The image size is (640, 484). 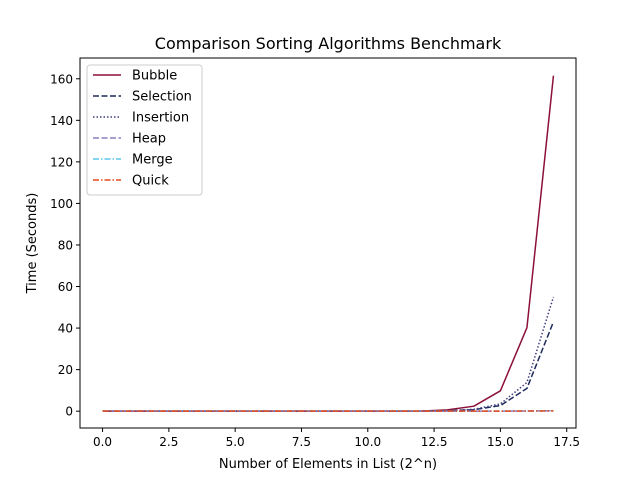 What do you see at coordinates (566, 442) in the screenshot?
I see `x-tick-label: 17.5` at bounding box center [566, 442].